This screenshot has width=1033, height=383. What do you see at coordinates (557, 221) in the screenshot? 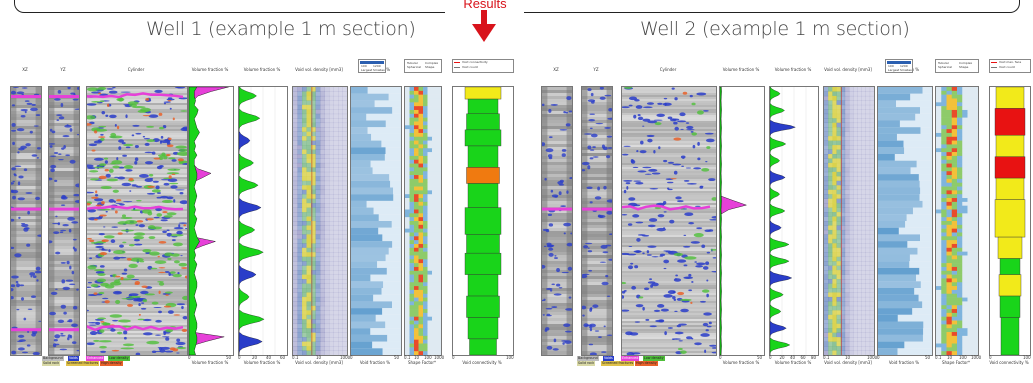
I see `track-plot-xz` at bounding box center [557, 221].